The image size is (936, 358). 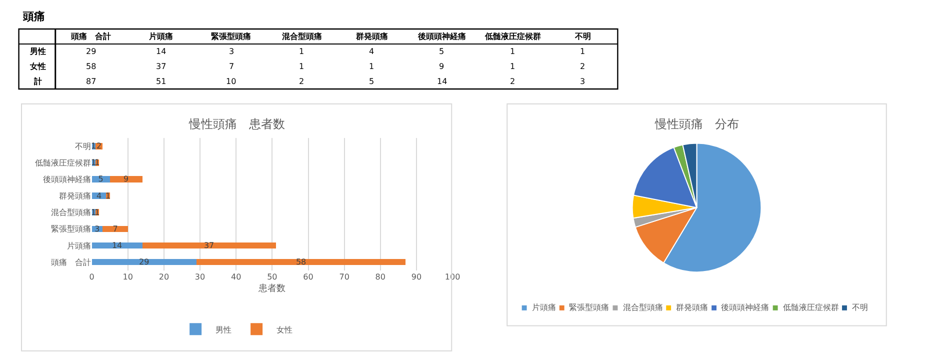 I want to click on x-tick-label: 片頭痛, so click(x=160, y=36).